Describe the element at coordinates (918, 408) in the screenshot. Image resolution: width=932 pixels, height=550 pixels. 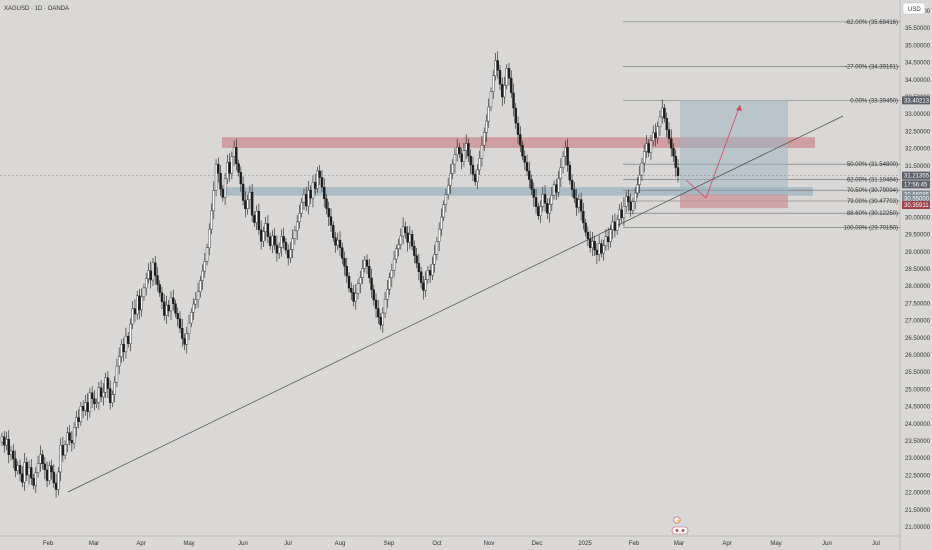
I see `price-tick-label: 24.50000` at that location.